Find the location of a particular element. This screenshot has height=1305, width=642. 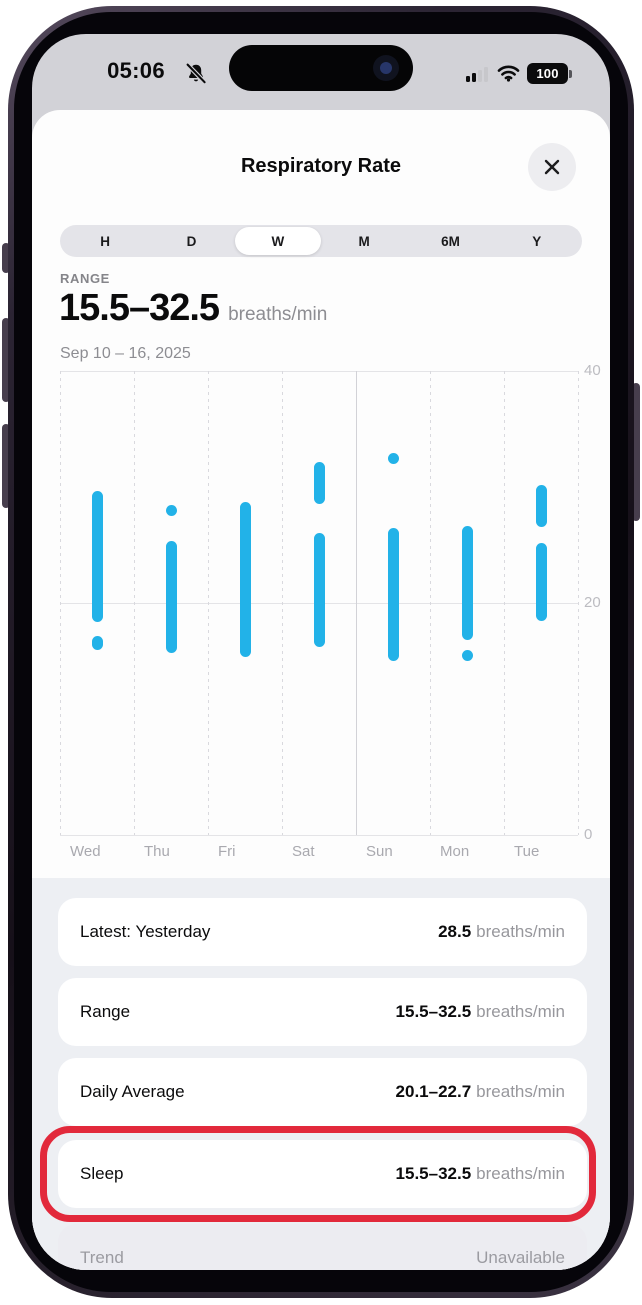

stat-card-daily-average: Daily Average 20.1–22.7 breaths/min is located at coordinates (322, 1092).